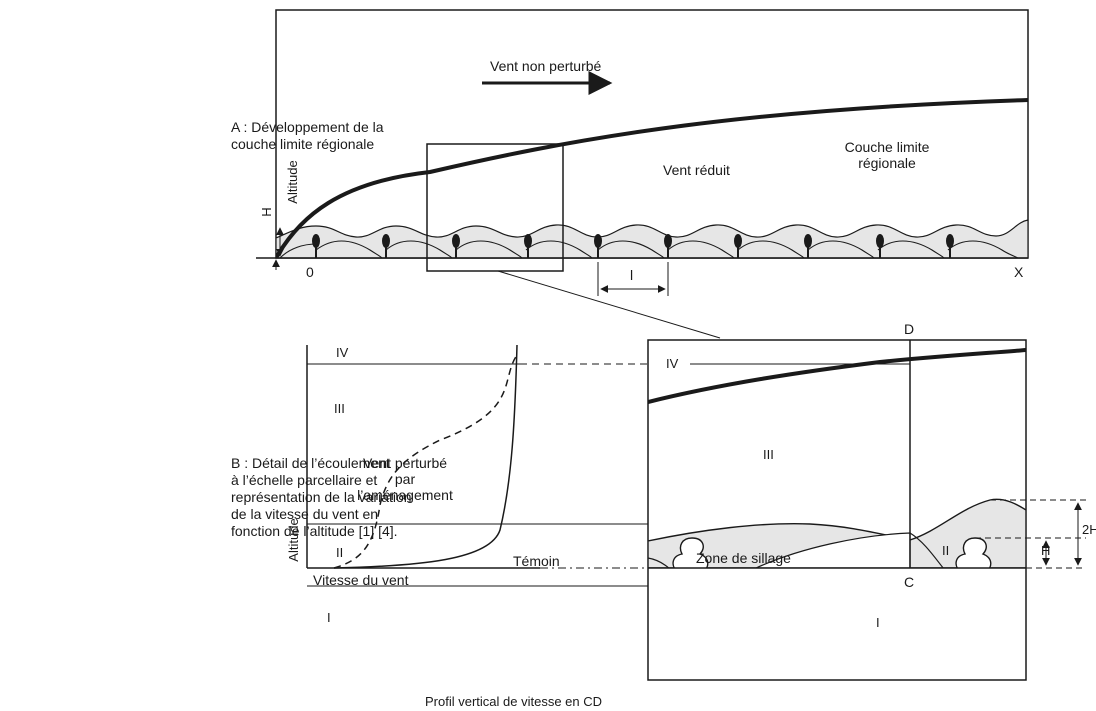  What do you see at coordinates (909, 329) in the screenshot?
I see `point-d-label: D` at bounding box center [909, 329].